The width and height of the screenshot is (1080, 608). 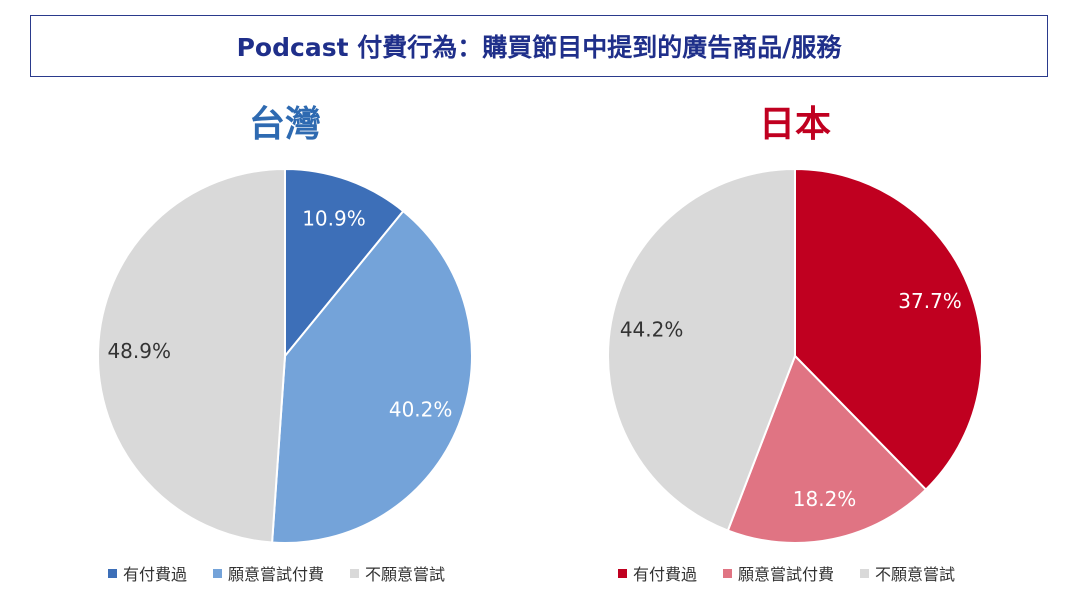 I want to click on taiwan-legend-item: 不願意嘗試, so click(x=397, y=573).